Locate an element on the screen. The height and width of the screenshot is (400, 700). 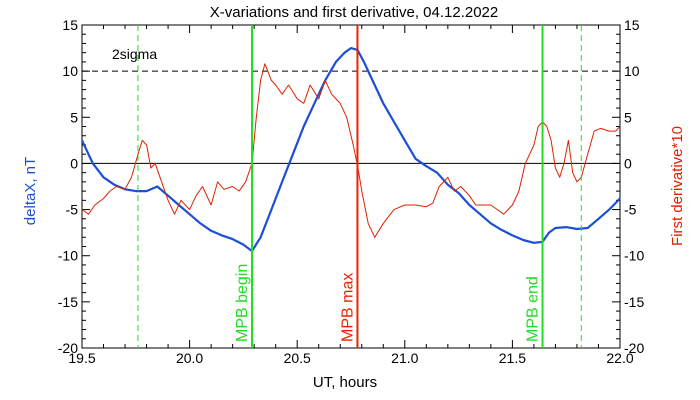
y-tick-label-right: -5 is located at coordinates (630, 210).